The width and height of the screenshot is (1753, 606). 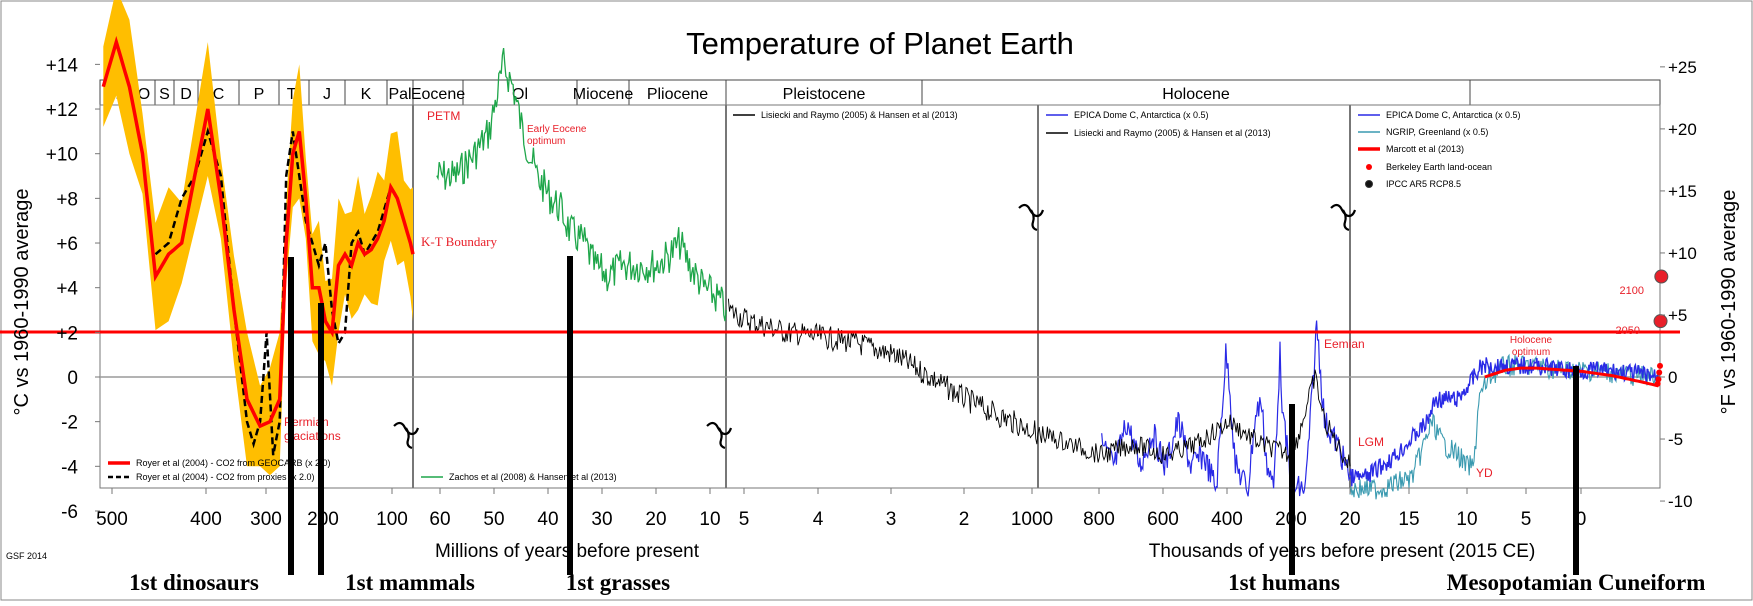 I want to click on period-label-c: C, so click(x=219, y=94).